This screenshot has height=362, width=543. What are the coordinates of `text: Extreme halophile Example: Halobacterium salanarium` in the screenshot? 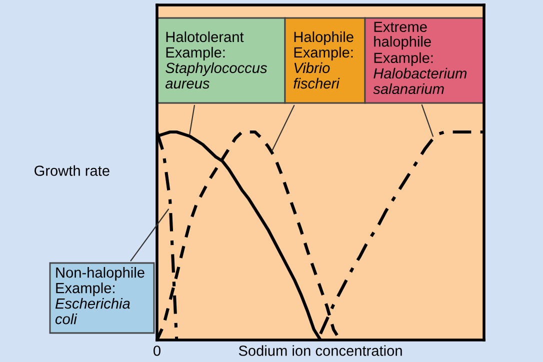 It's located at (420, 58).